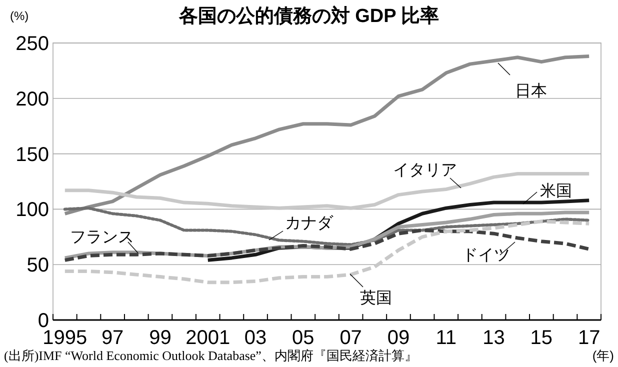  Describe the element at coordinates (211, 355) in the screenshot. I see `text: (出所)IMF “World Economic Outlook Database”、内閣府『国民経済計算』` at that location.